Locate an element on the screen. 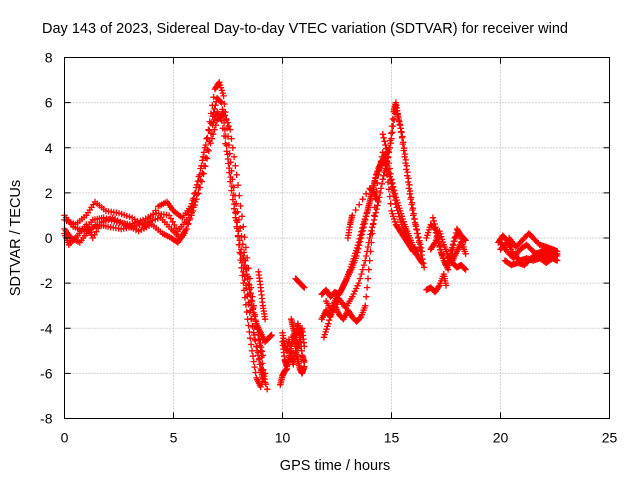 This screenshot has width=640, height=480. x-tick-label: 15 is located at coordinates (392, 438).